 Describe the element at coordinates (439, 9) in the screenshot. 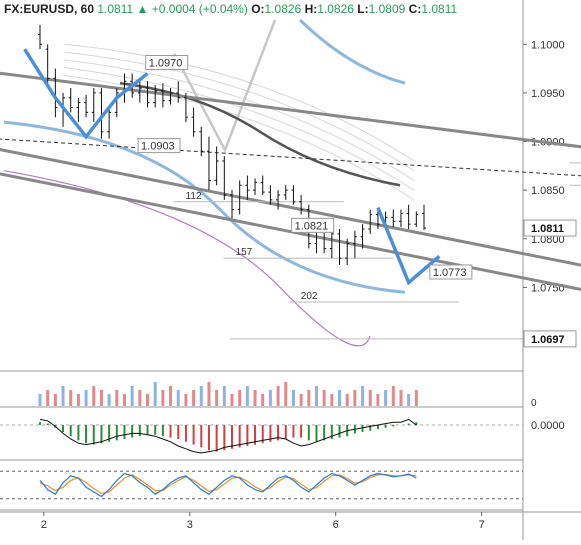

I see `close-value: 1.0811` at that location.